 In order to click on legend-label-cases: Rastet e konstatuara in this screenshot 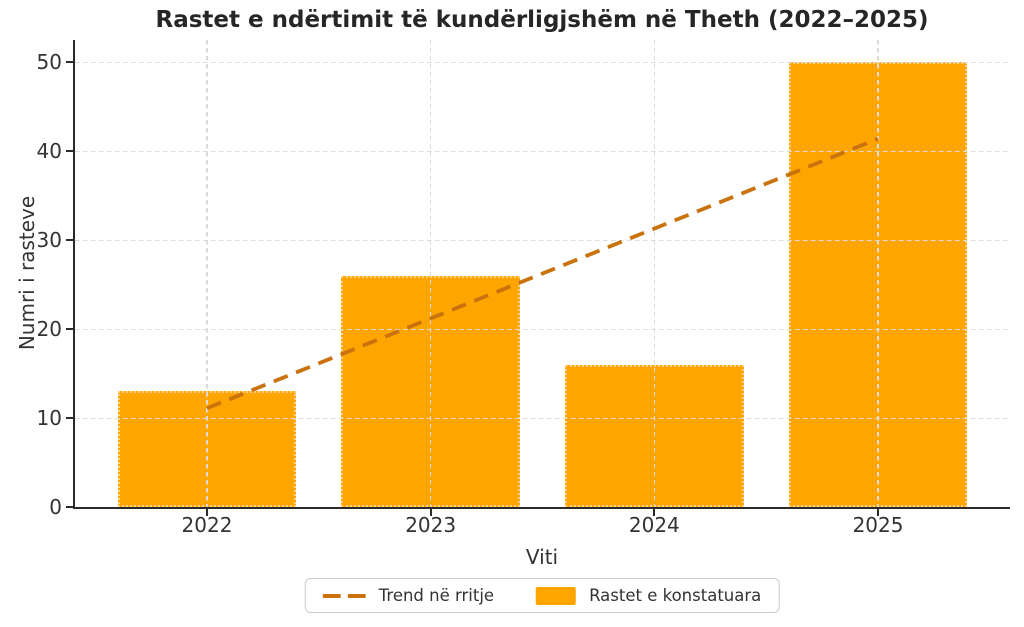, I will do `click(675, 595)`.